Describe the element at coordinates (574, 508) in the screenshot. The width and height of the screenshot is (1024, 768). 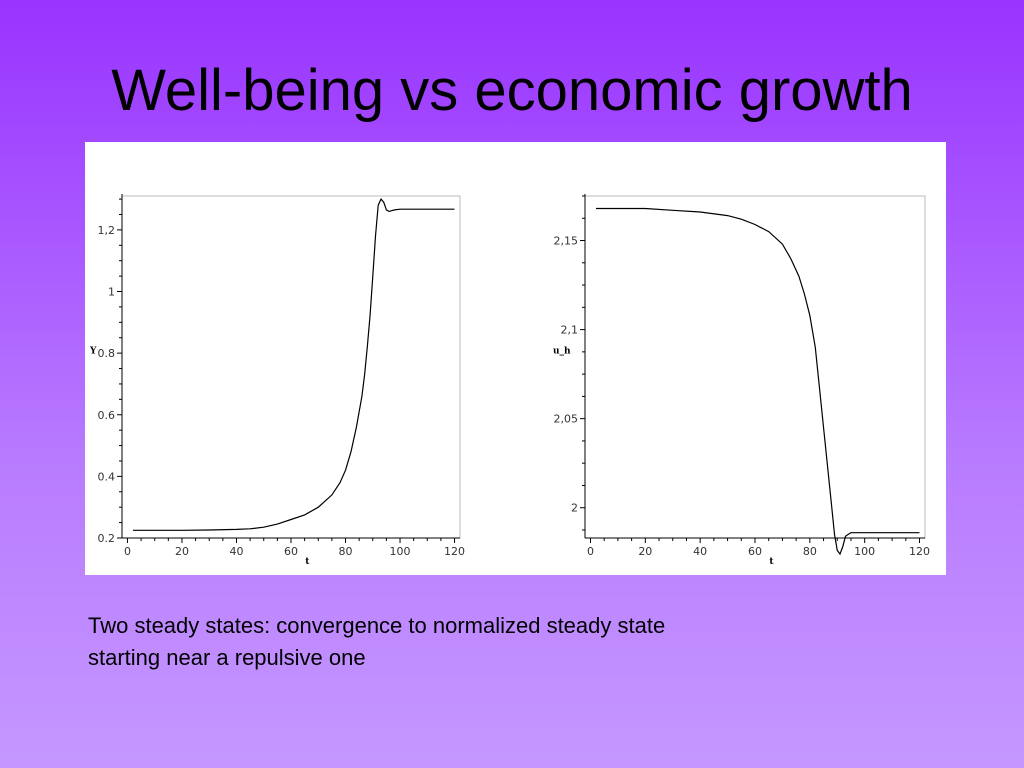
I see `chart-2-y-tick-label: 2` at that location.